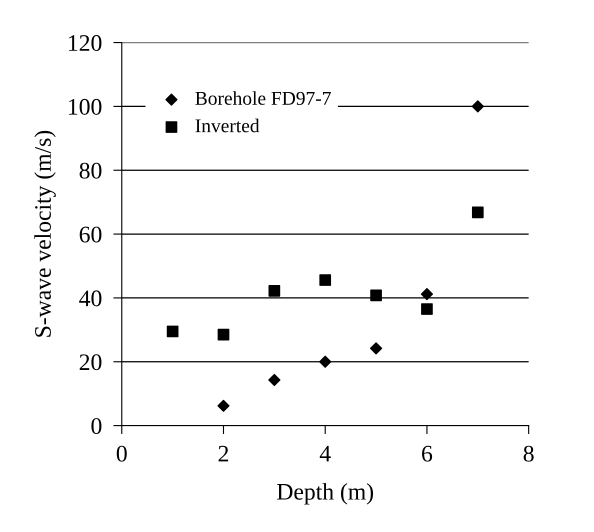 The width and height of the screenshot is (594, 532). What do you see at coordinates (325, 454) in the screenshot?
I see `x-tick-label: 4` at bounding box center [325, 454].